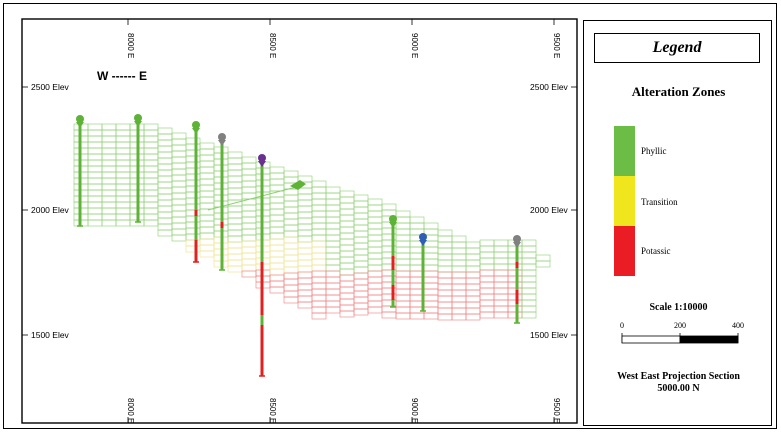 The height and width of the screenshot is (433, 781). What do you see at coordinates (414, 45) in the screenshot?
I see `easting-label-top-9000: 9000 E` at bounding box center [414, 45].